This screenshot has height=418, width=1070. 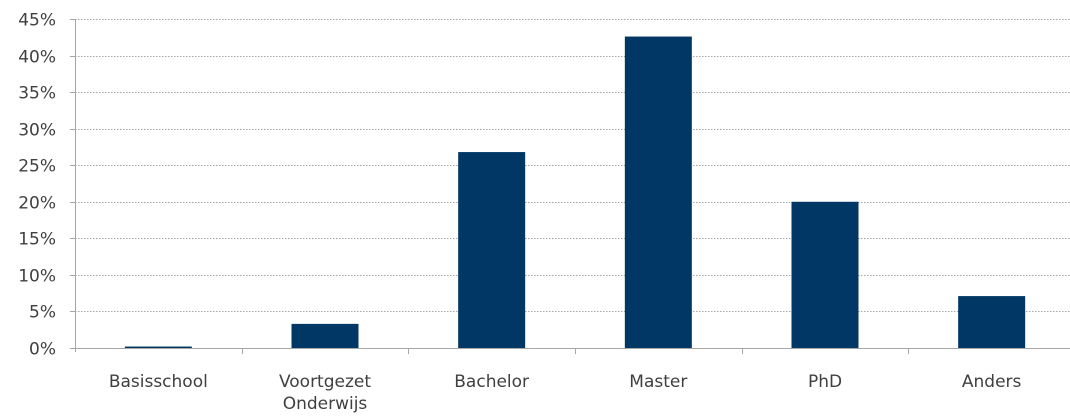 I want to click on x-tick-label-line: PhD, so click(x=825, y=382).